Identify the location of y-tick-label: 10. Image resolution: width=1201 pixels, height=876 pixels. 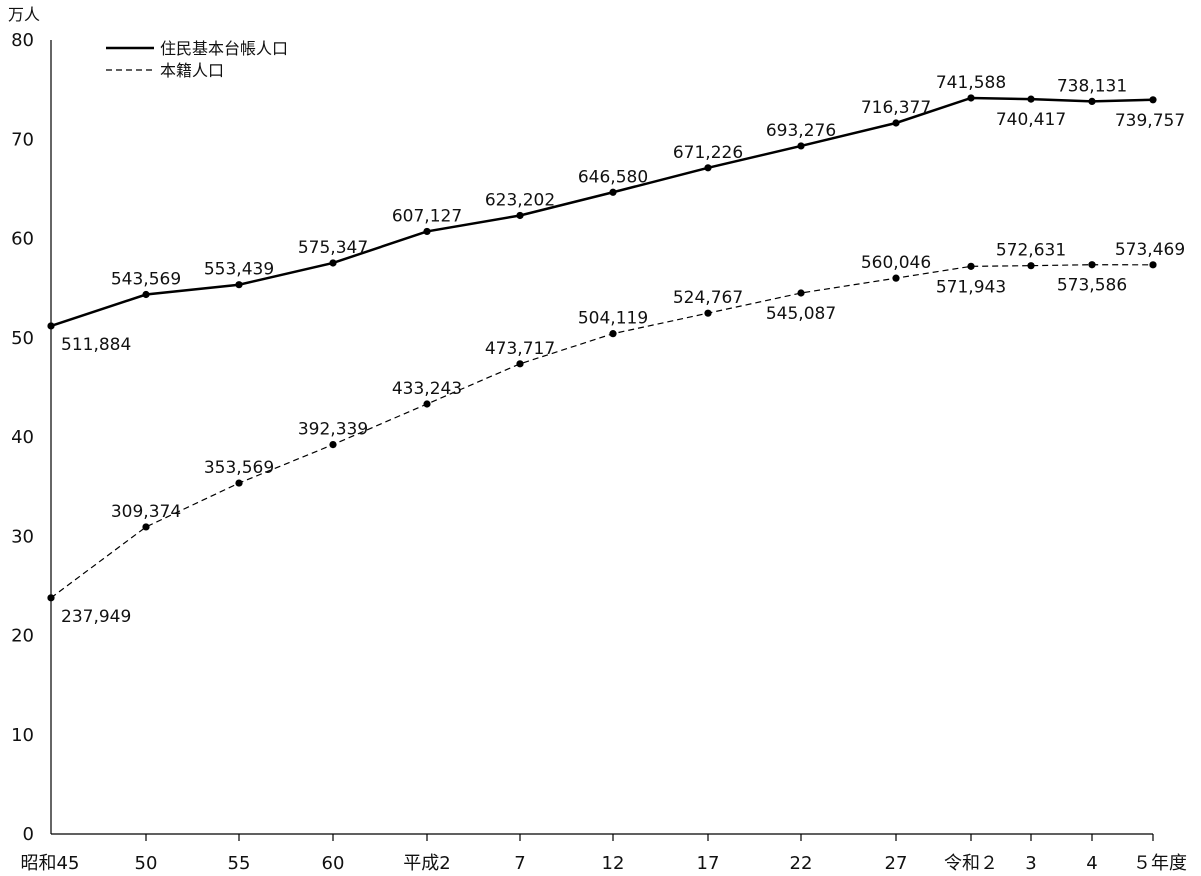
(22, 735).